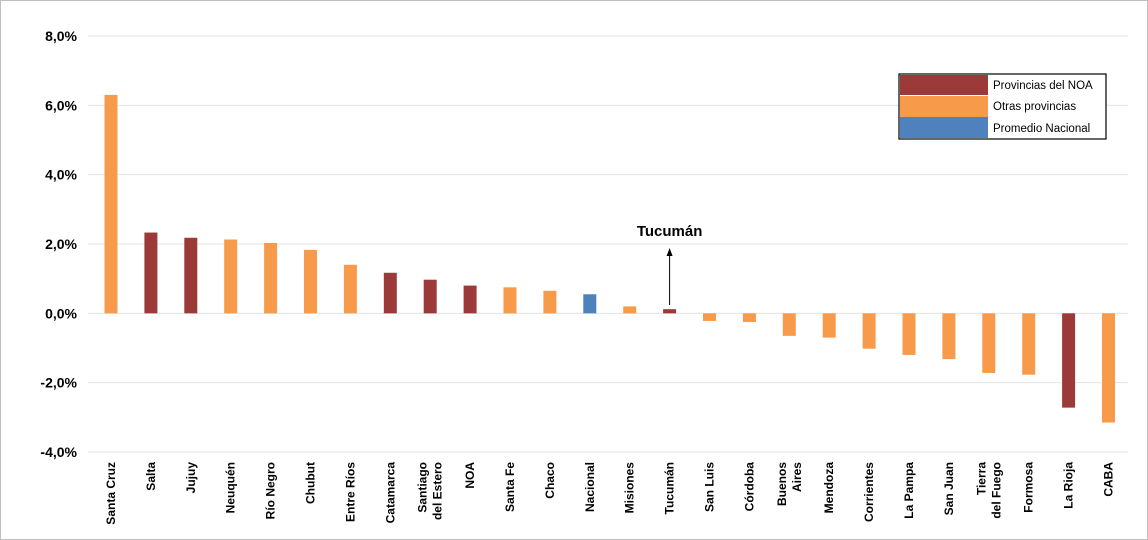  I want to click on x-tick-label-line: Tierra, so click(981, 478).